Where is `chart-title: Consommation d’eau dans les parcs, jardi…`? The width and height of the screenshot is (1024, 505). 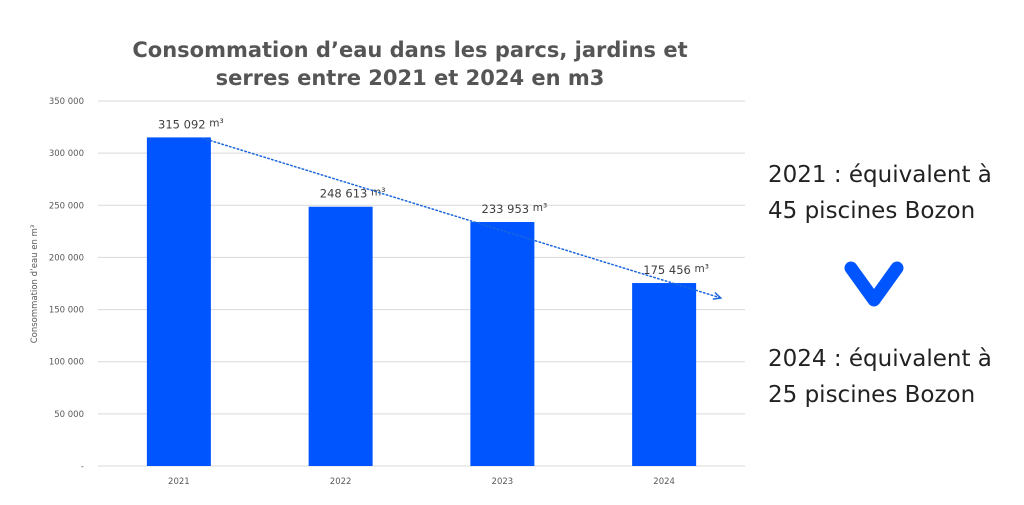
chart-title: Consommation d’eau dans les parcs, jardi… is located at coordinates (410, 64).